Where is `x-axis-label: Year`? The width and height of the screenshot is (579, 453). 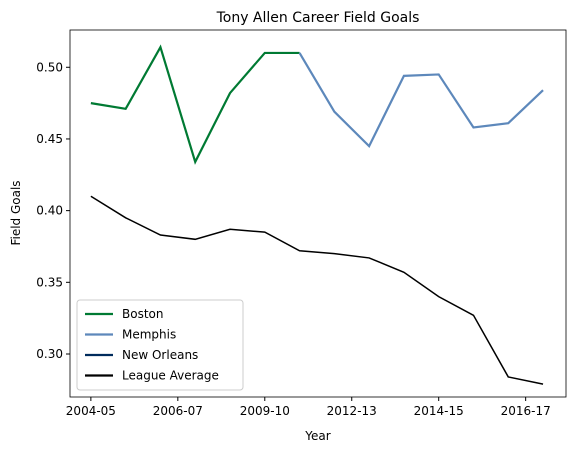
x-axis-label: Year is located at coordinates (317, 436).